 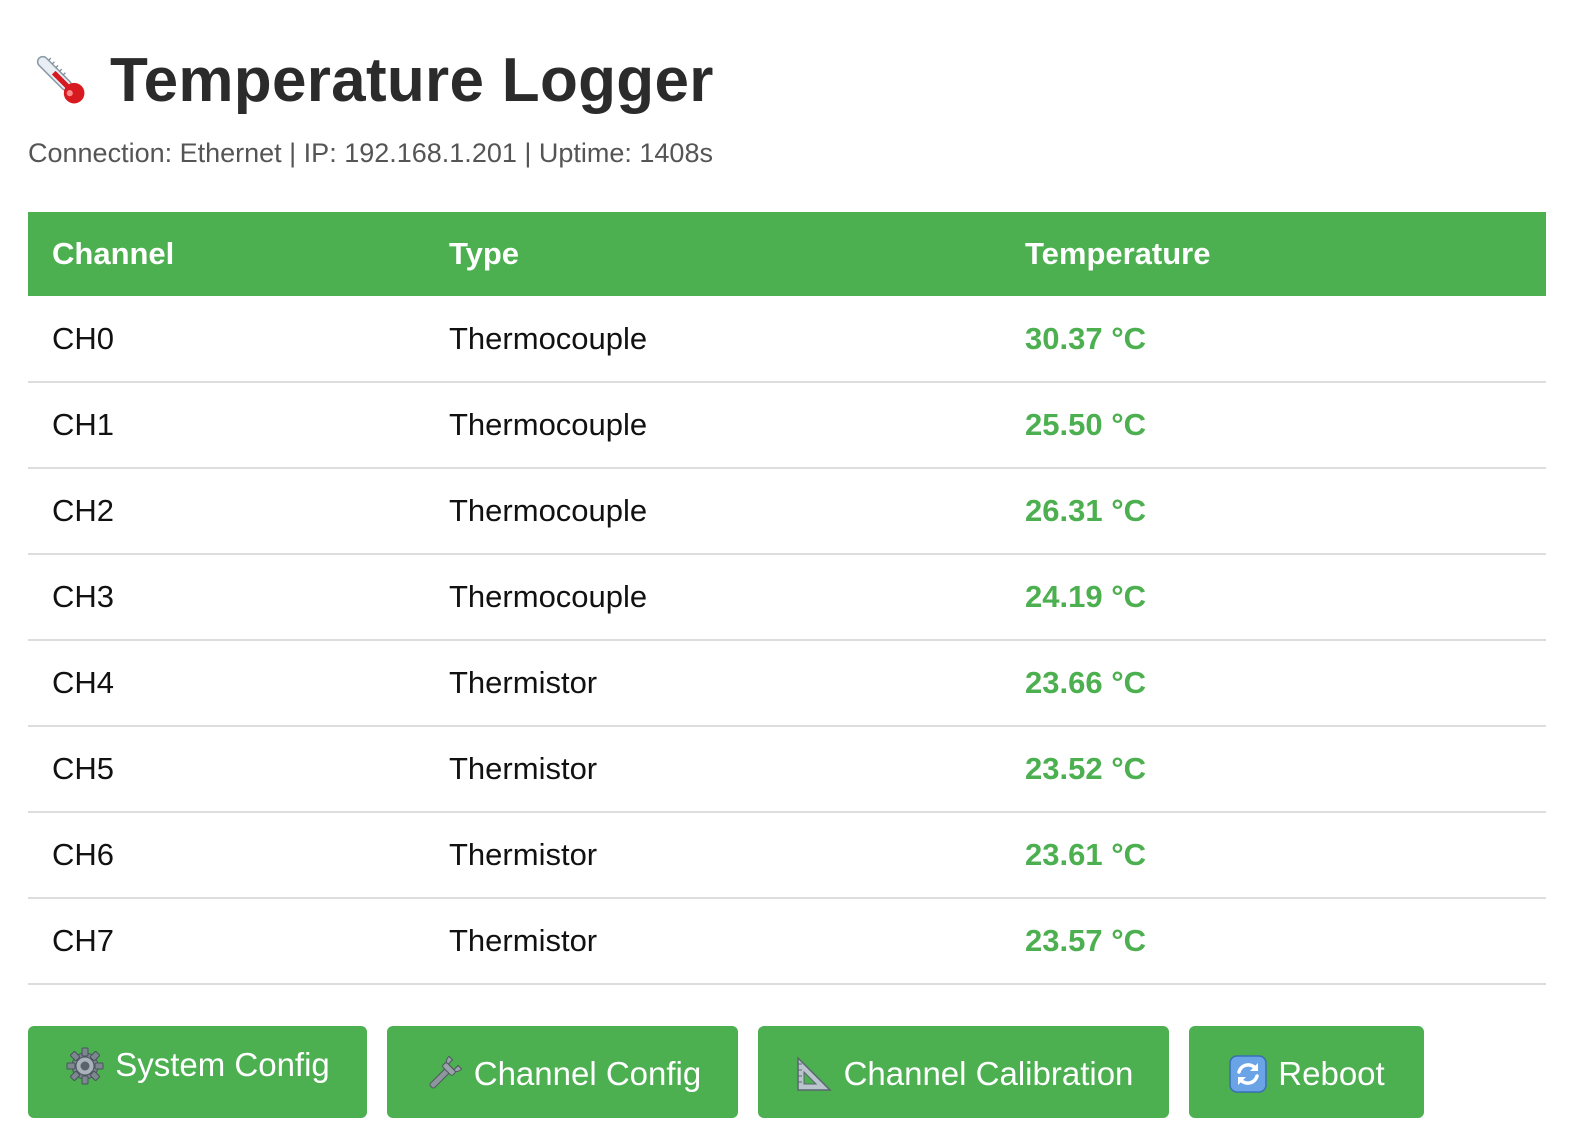 I want to click on table-row: CH3 Thermocouple 24.19 °C, so click(x=787, y=597).